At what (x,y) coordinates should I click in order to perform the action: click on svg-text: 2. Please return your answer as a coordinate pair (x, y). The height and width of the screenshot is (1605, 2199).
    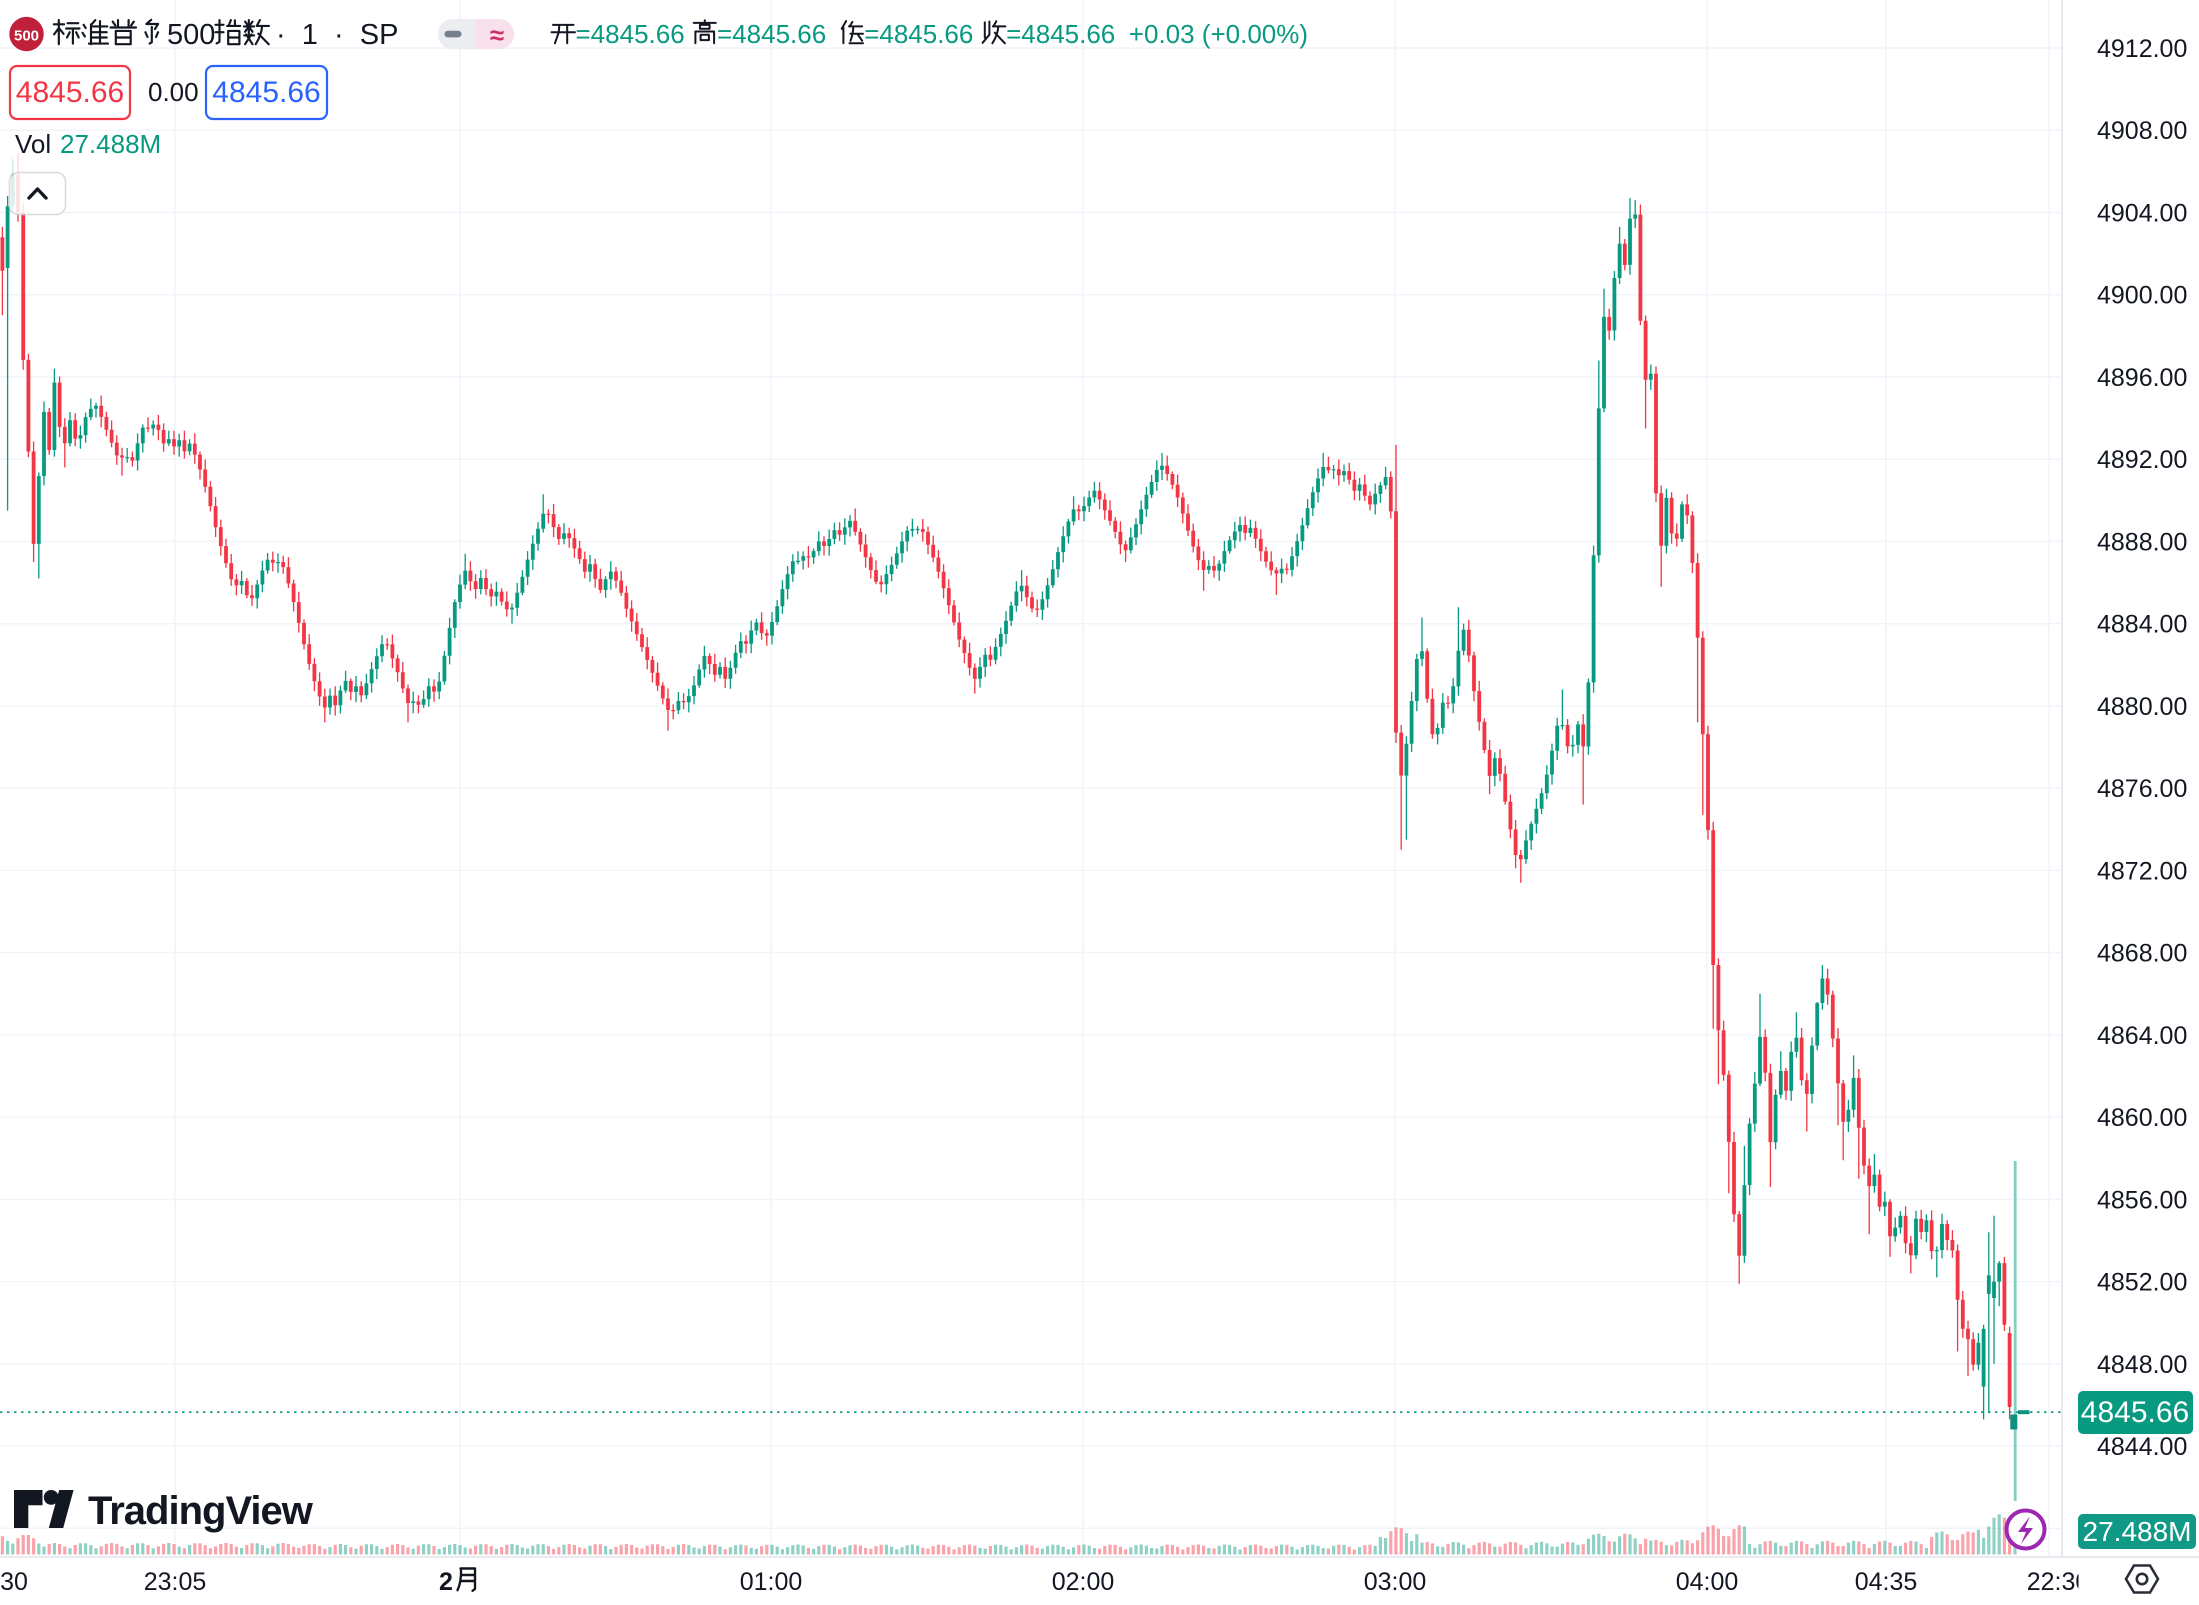
    Looking at the image, I should click on (446, 1582).